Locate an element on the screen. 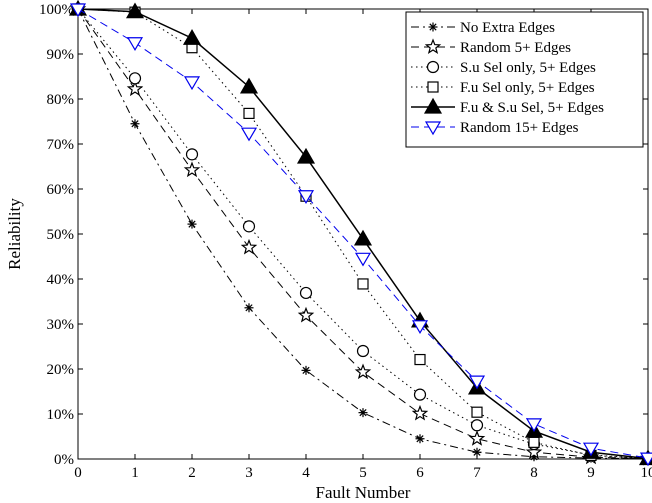  legend-box is located at coordinates (524, 79).